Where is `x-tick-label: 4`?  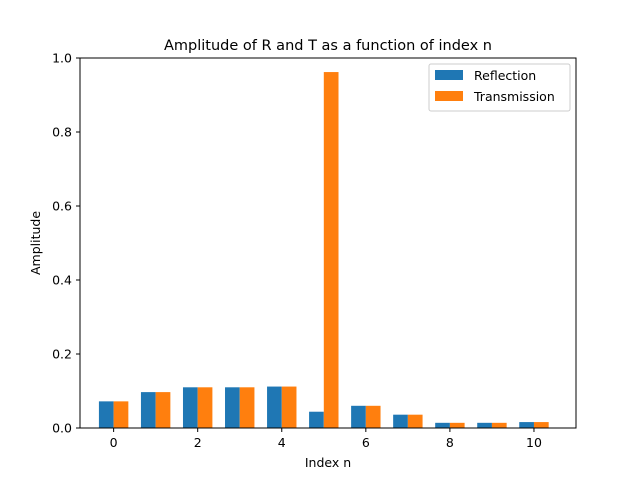
x-tick-label: 4 is located at coordinates (282, 442).